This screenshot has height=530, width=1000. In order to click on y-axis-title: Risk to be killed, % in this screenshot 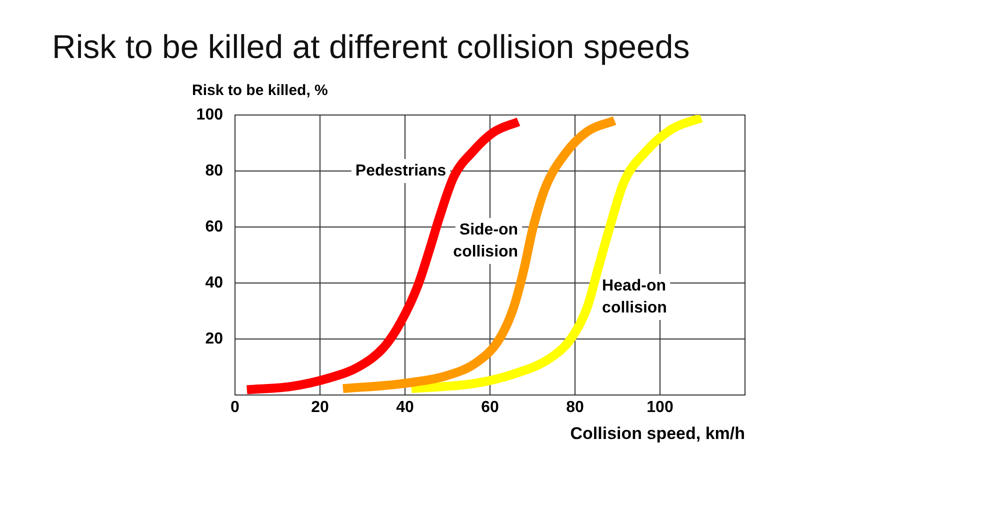, I will do `click(260, 90)`.